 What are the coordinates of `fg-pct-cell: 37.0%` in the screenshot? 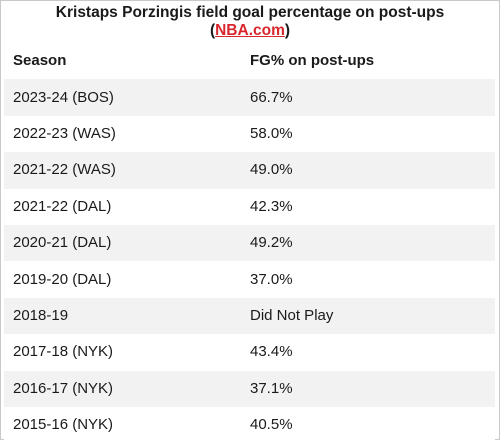 It's located at (271, 279).